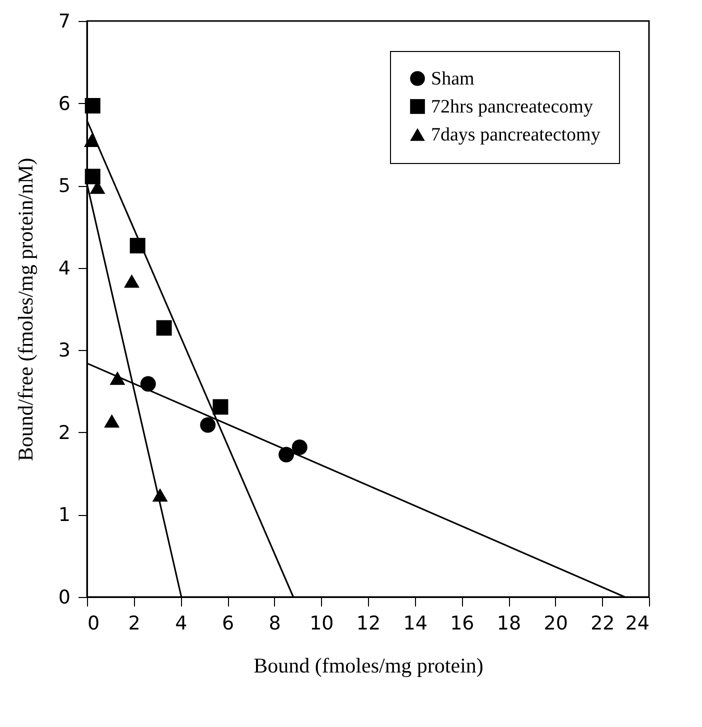  I want to click on y-tick-label: 3, so click(64, 351).